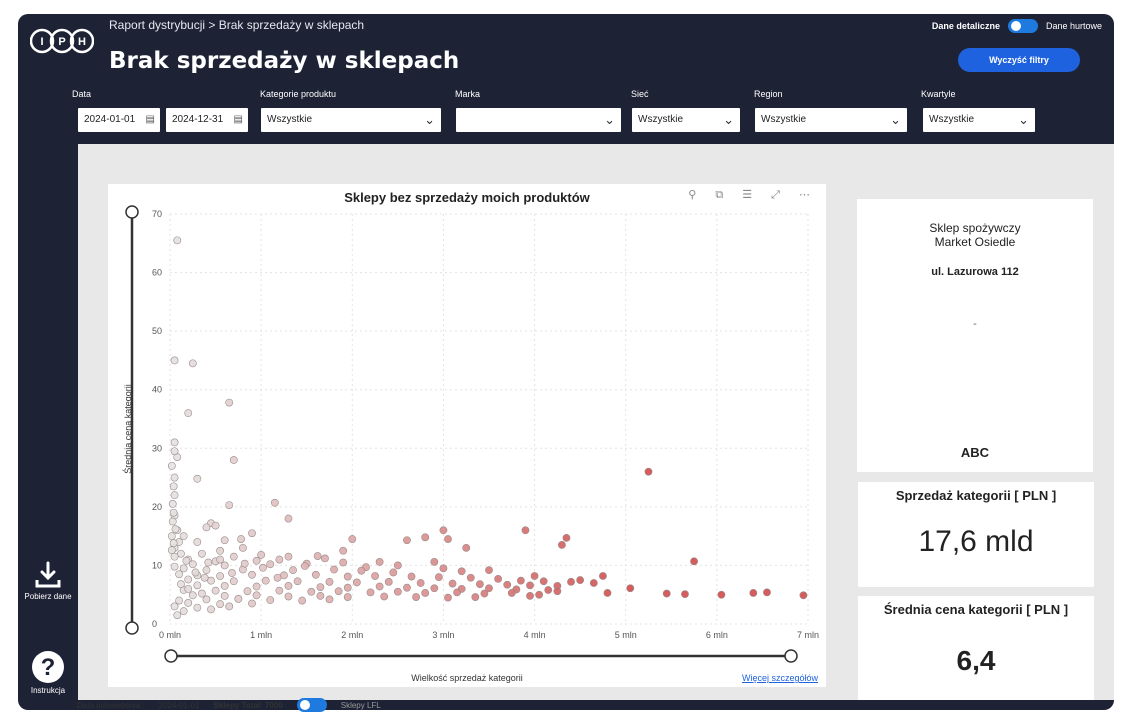 The height and width of the screenshot is (728, 1133). What do you see at coordinates (938, 94) in the screenshot?
I see `quartile-label: Kwartyle` at bounding box center [938, 94].